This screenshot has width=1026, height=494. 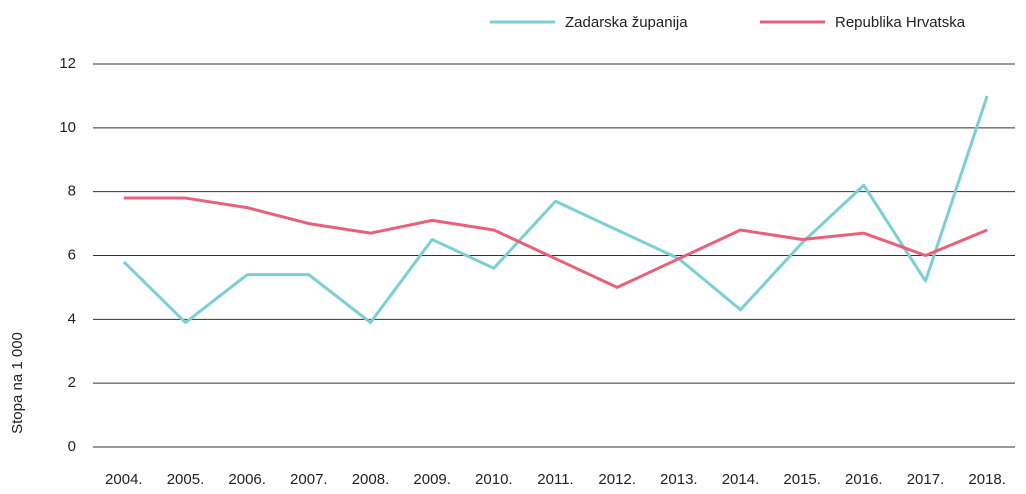 What do you see at coordinates (741, 479) in the screenshot?
I see `x-tick-label: 2014.` at bounding box center [741, 479].